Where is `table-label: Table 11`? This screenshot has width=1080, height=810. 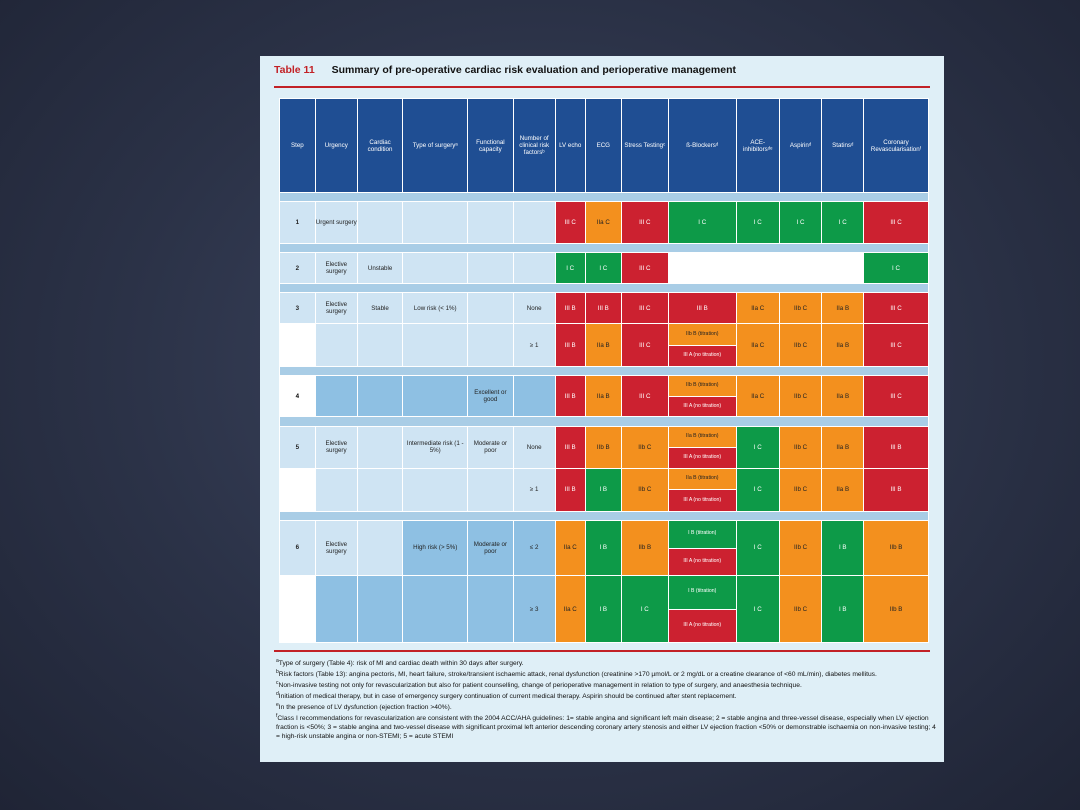
table-label: Table 11 is located at coordinates (294, 70).